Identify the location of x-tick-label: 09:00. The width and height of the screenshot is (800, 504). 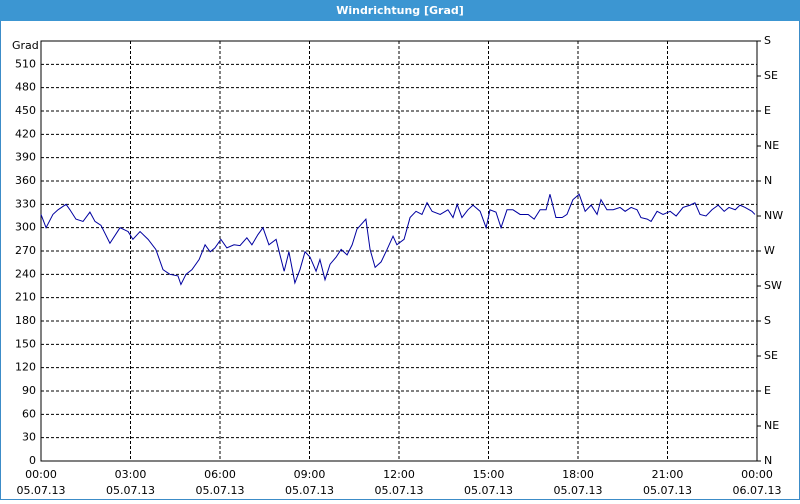
(310, 474).